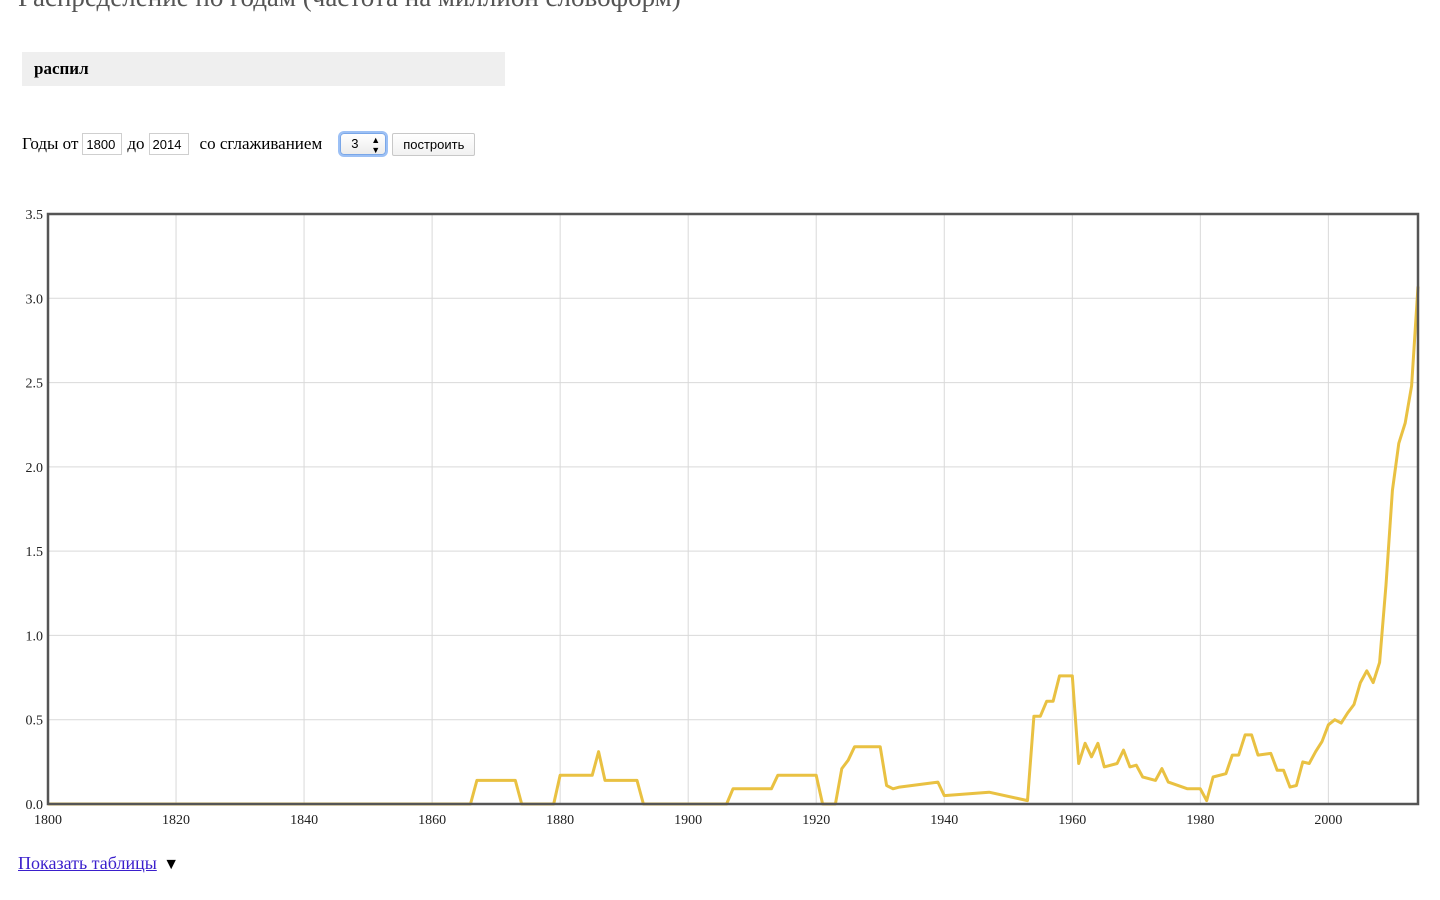 This screenshot has height=900, width=1440. What do you see at coordinates (171, 864) in the screenshot?
I see `expand-triangle-icon: ▼` at bounding box center [171, 864].